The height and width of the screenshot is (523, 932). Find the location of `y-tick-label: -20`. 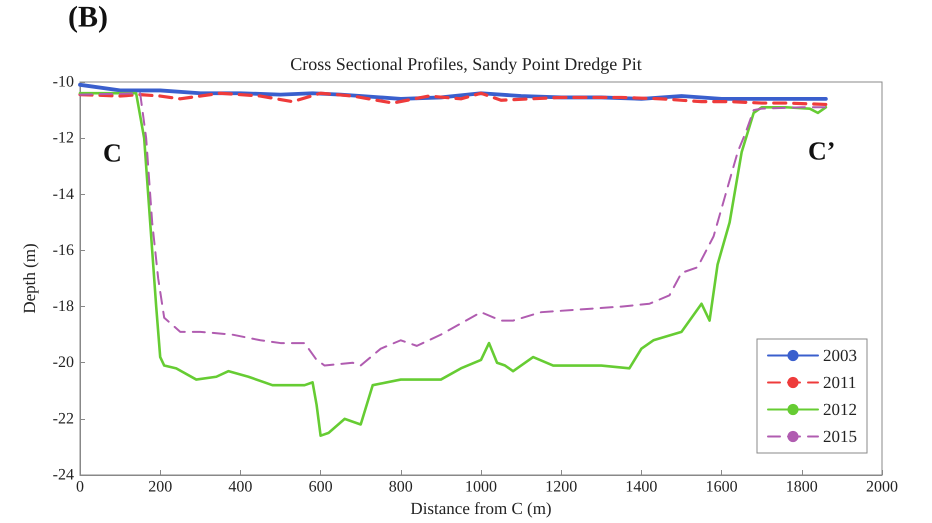

y-tick-label: -20 is located at coordinates (63, 363).